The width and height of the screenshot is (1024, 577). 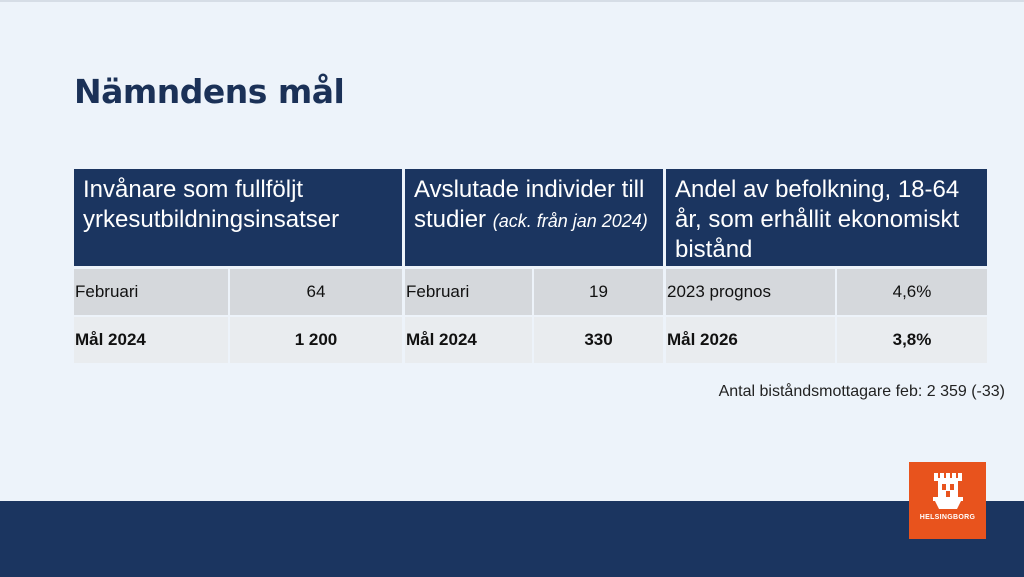 What do you see at coordinates (947, 517) in the screenshot?
I see `logo-wordmark: HELSINGBORG` at bounding box center [947, 517].